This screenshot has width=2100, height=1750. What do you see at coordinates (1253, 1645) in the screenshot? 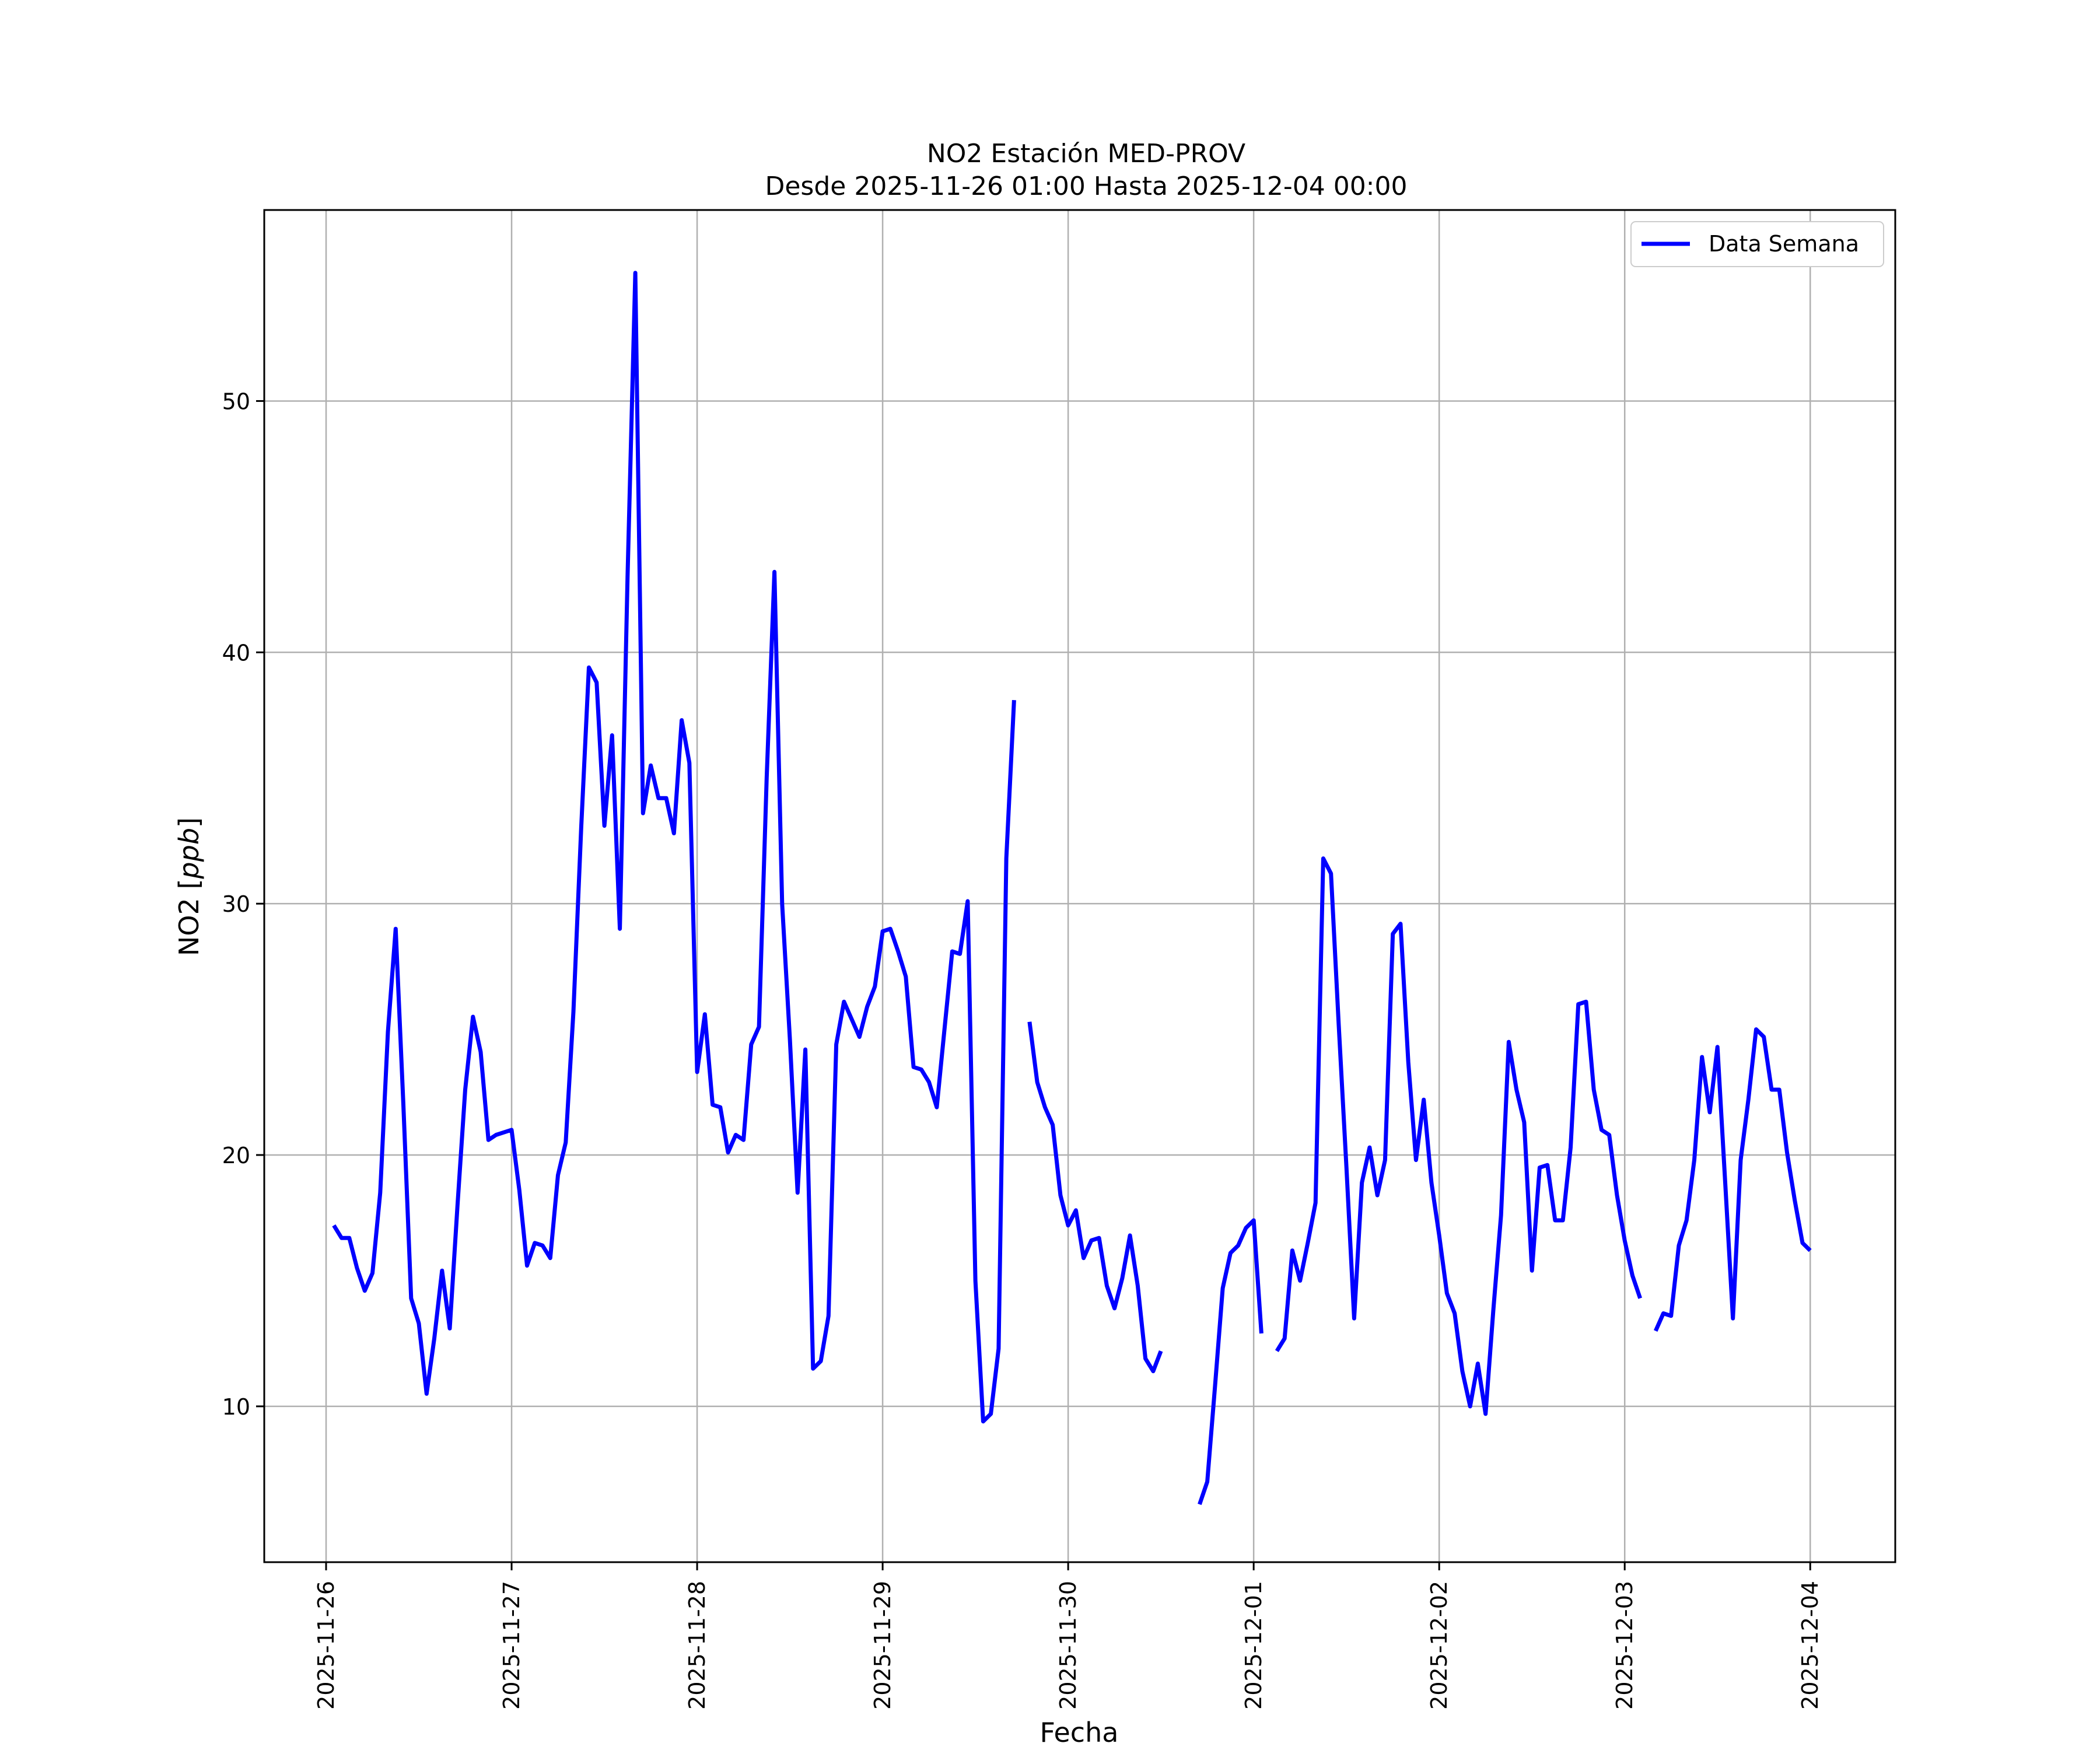
I see `x-tick-label: 2025-12-01` at bounding box center [1253, 1645].